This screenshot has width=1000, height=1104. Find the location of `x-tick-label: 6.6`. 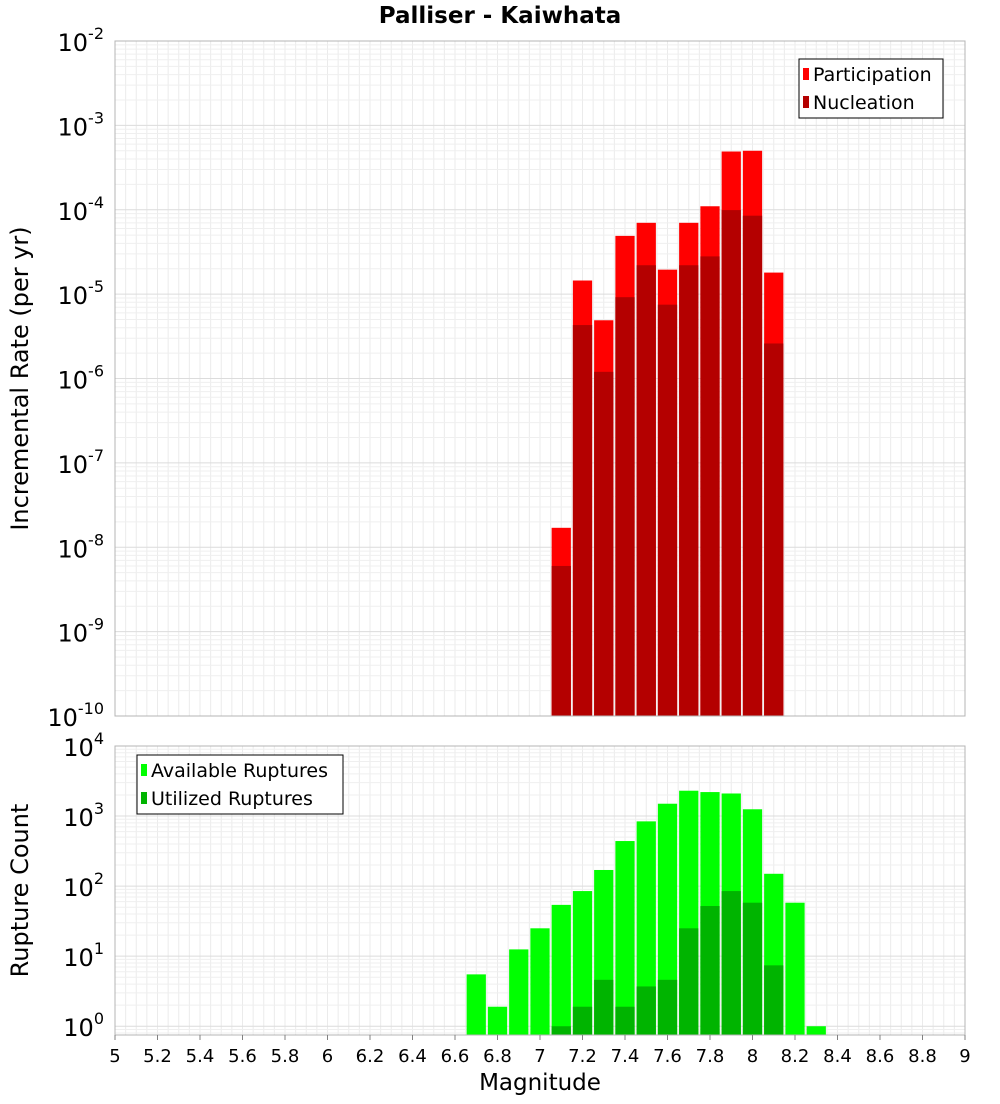

x-tick-label: 6.6 is located at coordinates (455, 1056).